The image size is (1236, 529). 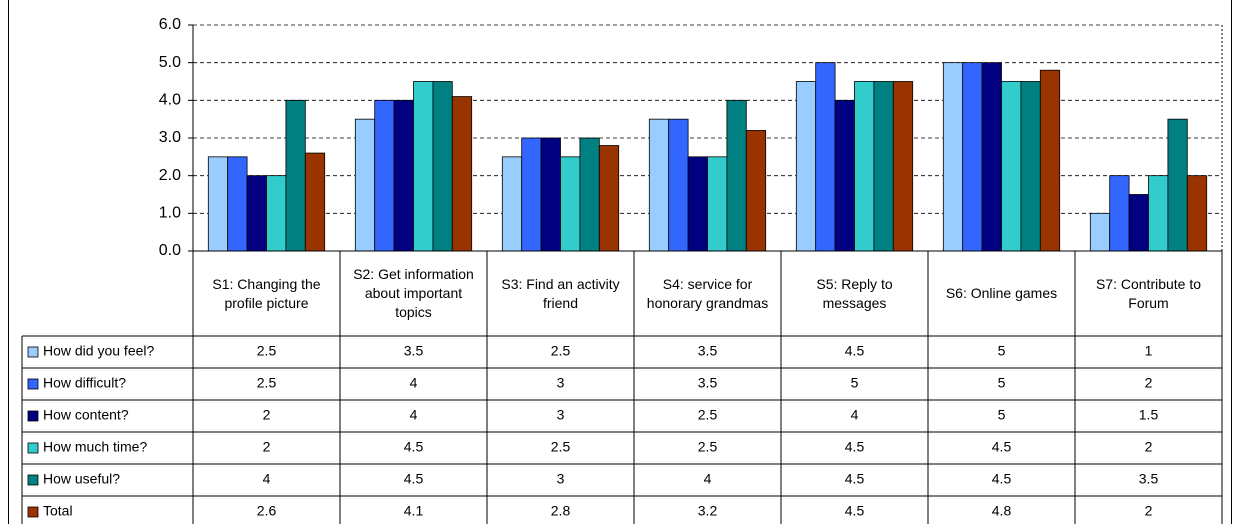 I want to click on category-cell: S3: Find an activity friend, so click(x=560, y=293).